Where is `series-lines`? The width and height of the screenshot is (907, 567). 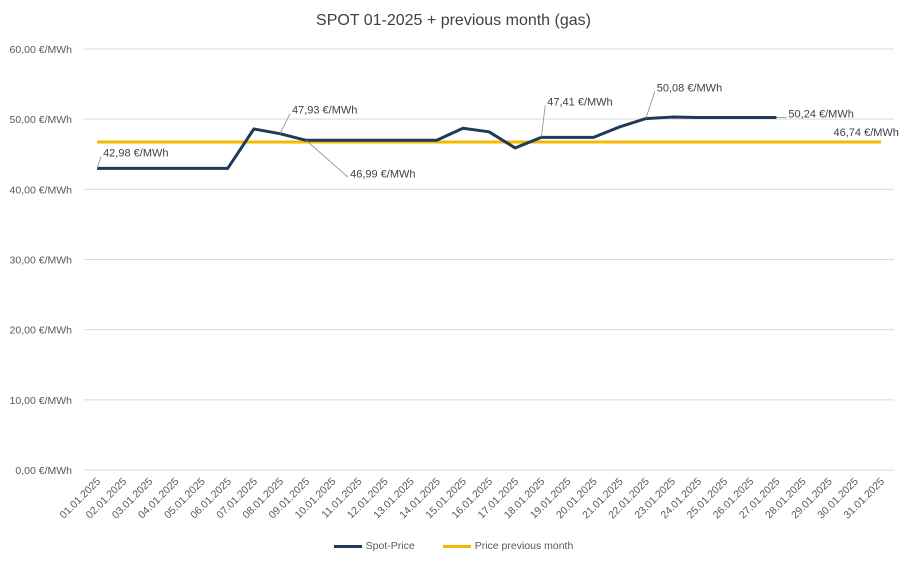
series-lines is located at coordinates (489, 142).